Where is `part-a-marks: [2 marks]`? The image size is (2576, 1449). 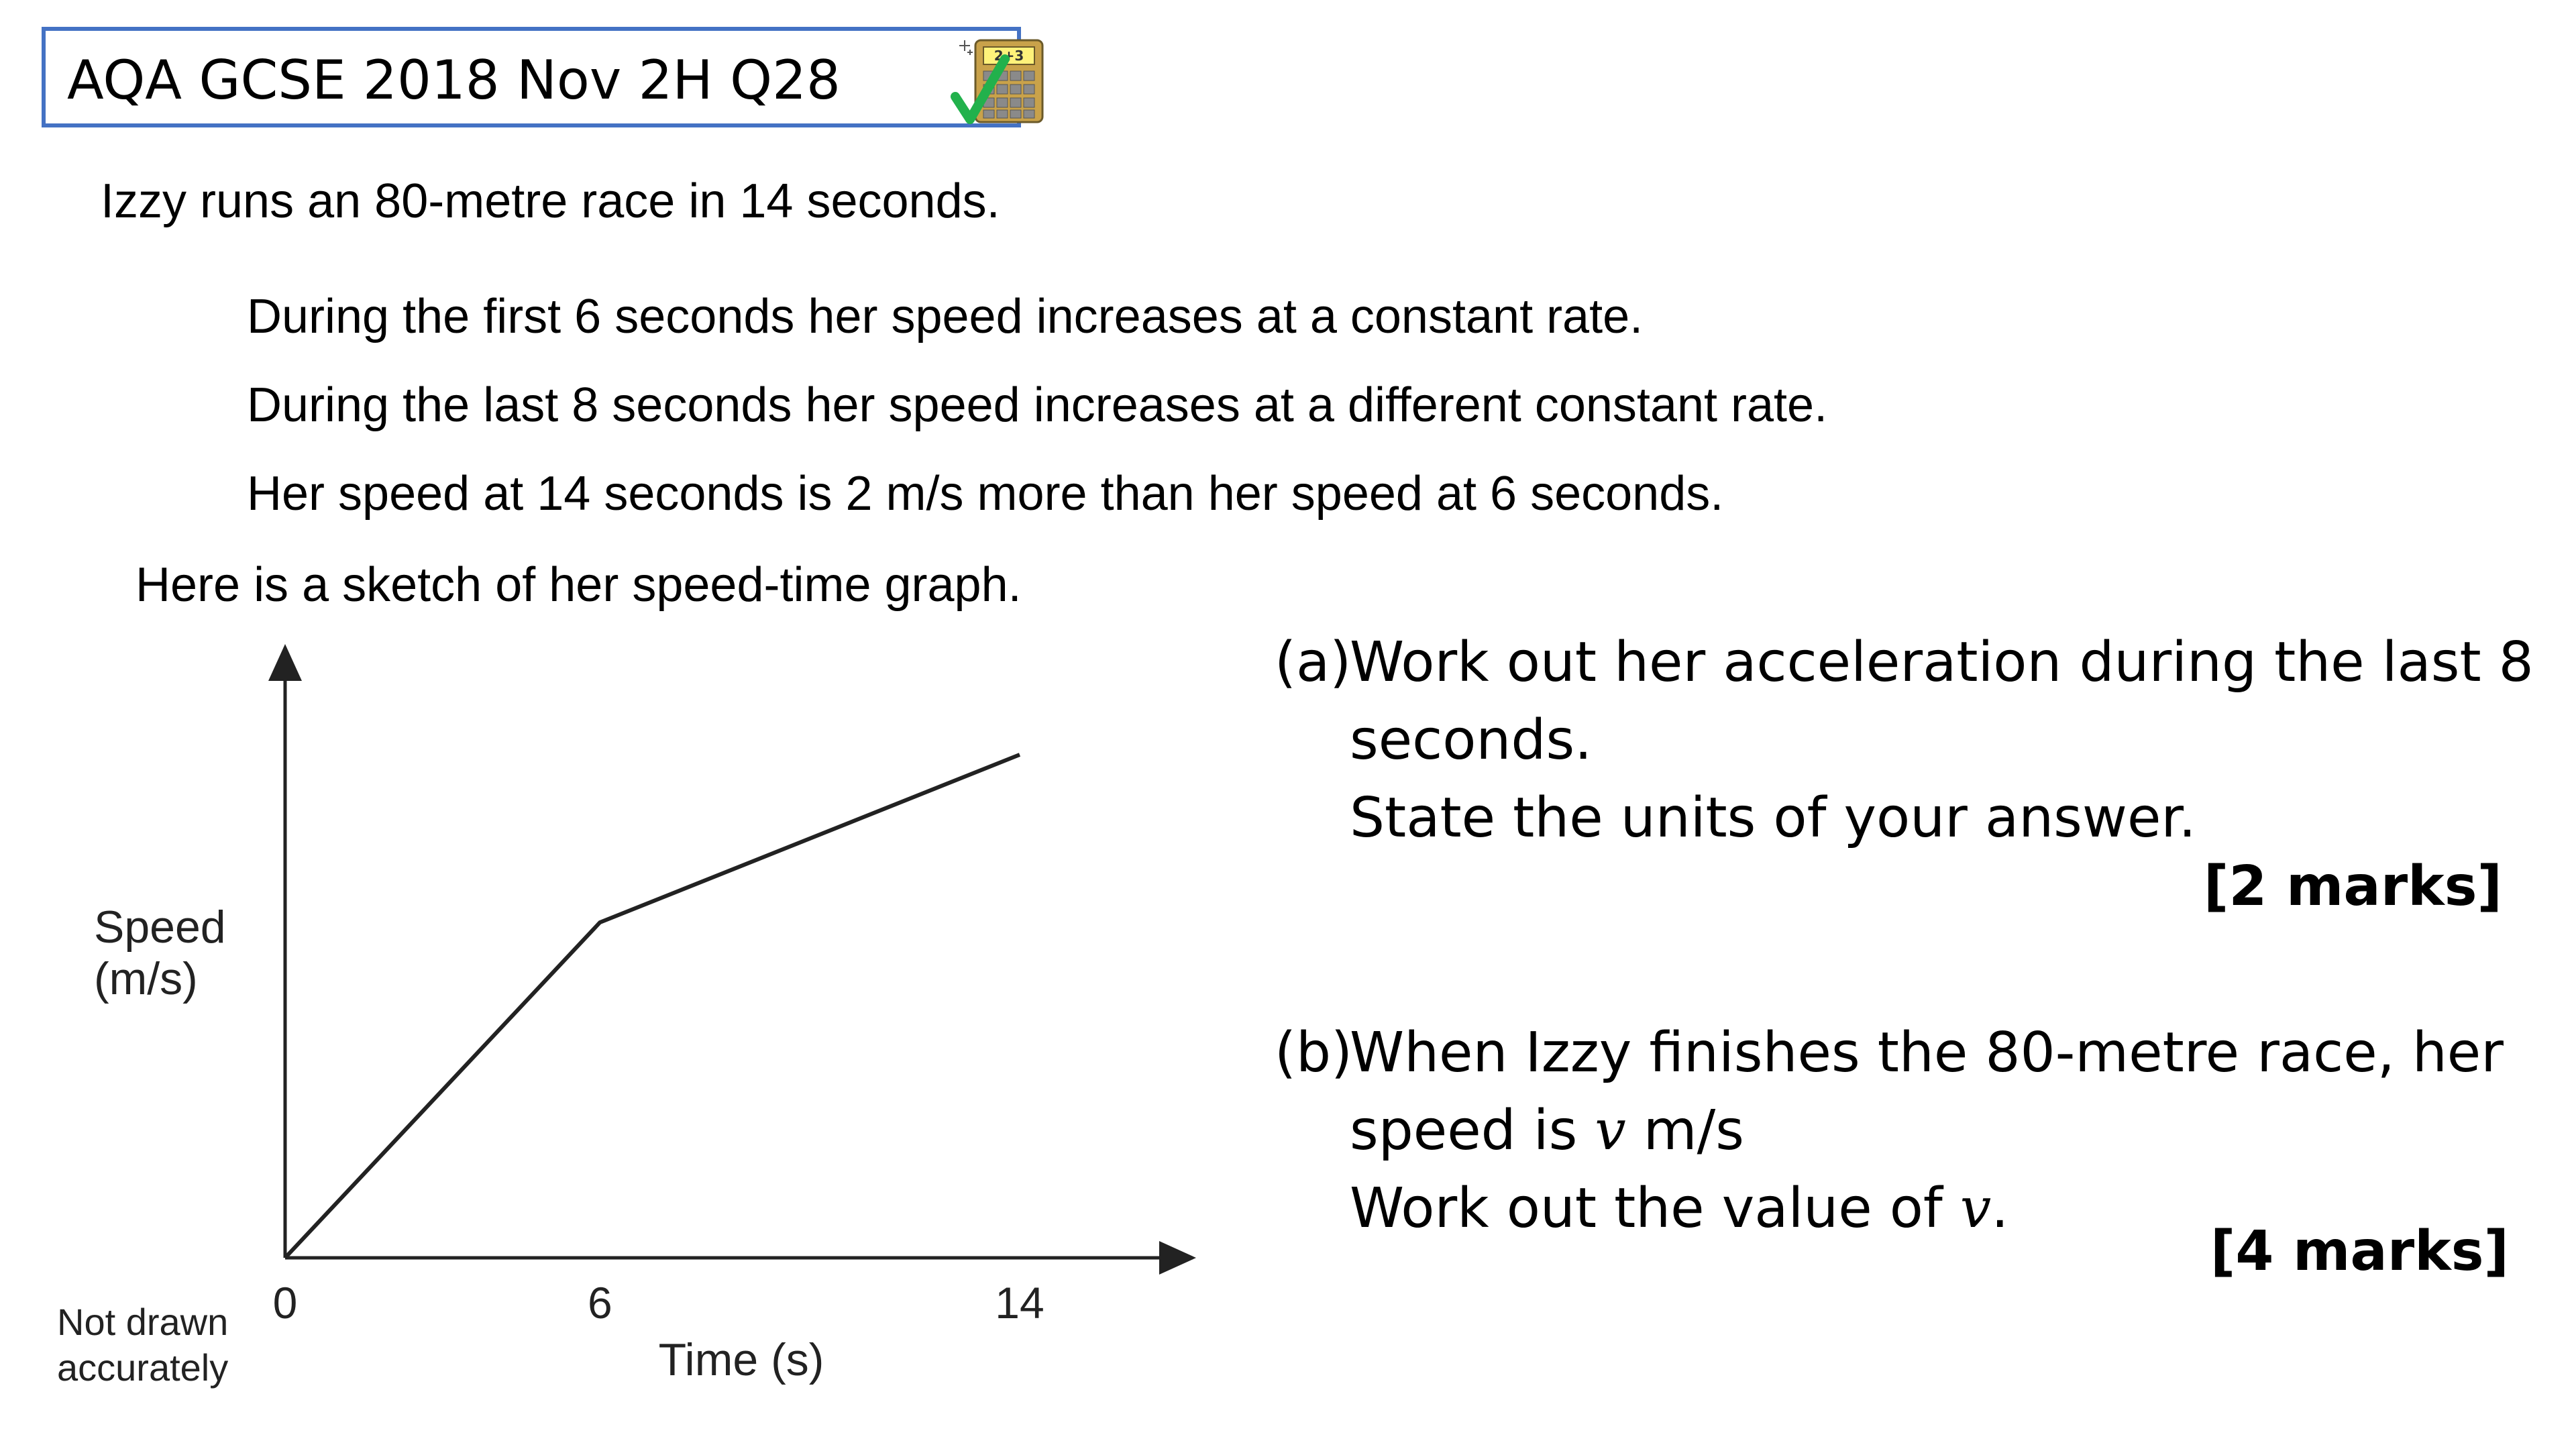 part-a-marks: [2 marks] is located at coordinates (2352, 886).